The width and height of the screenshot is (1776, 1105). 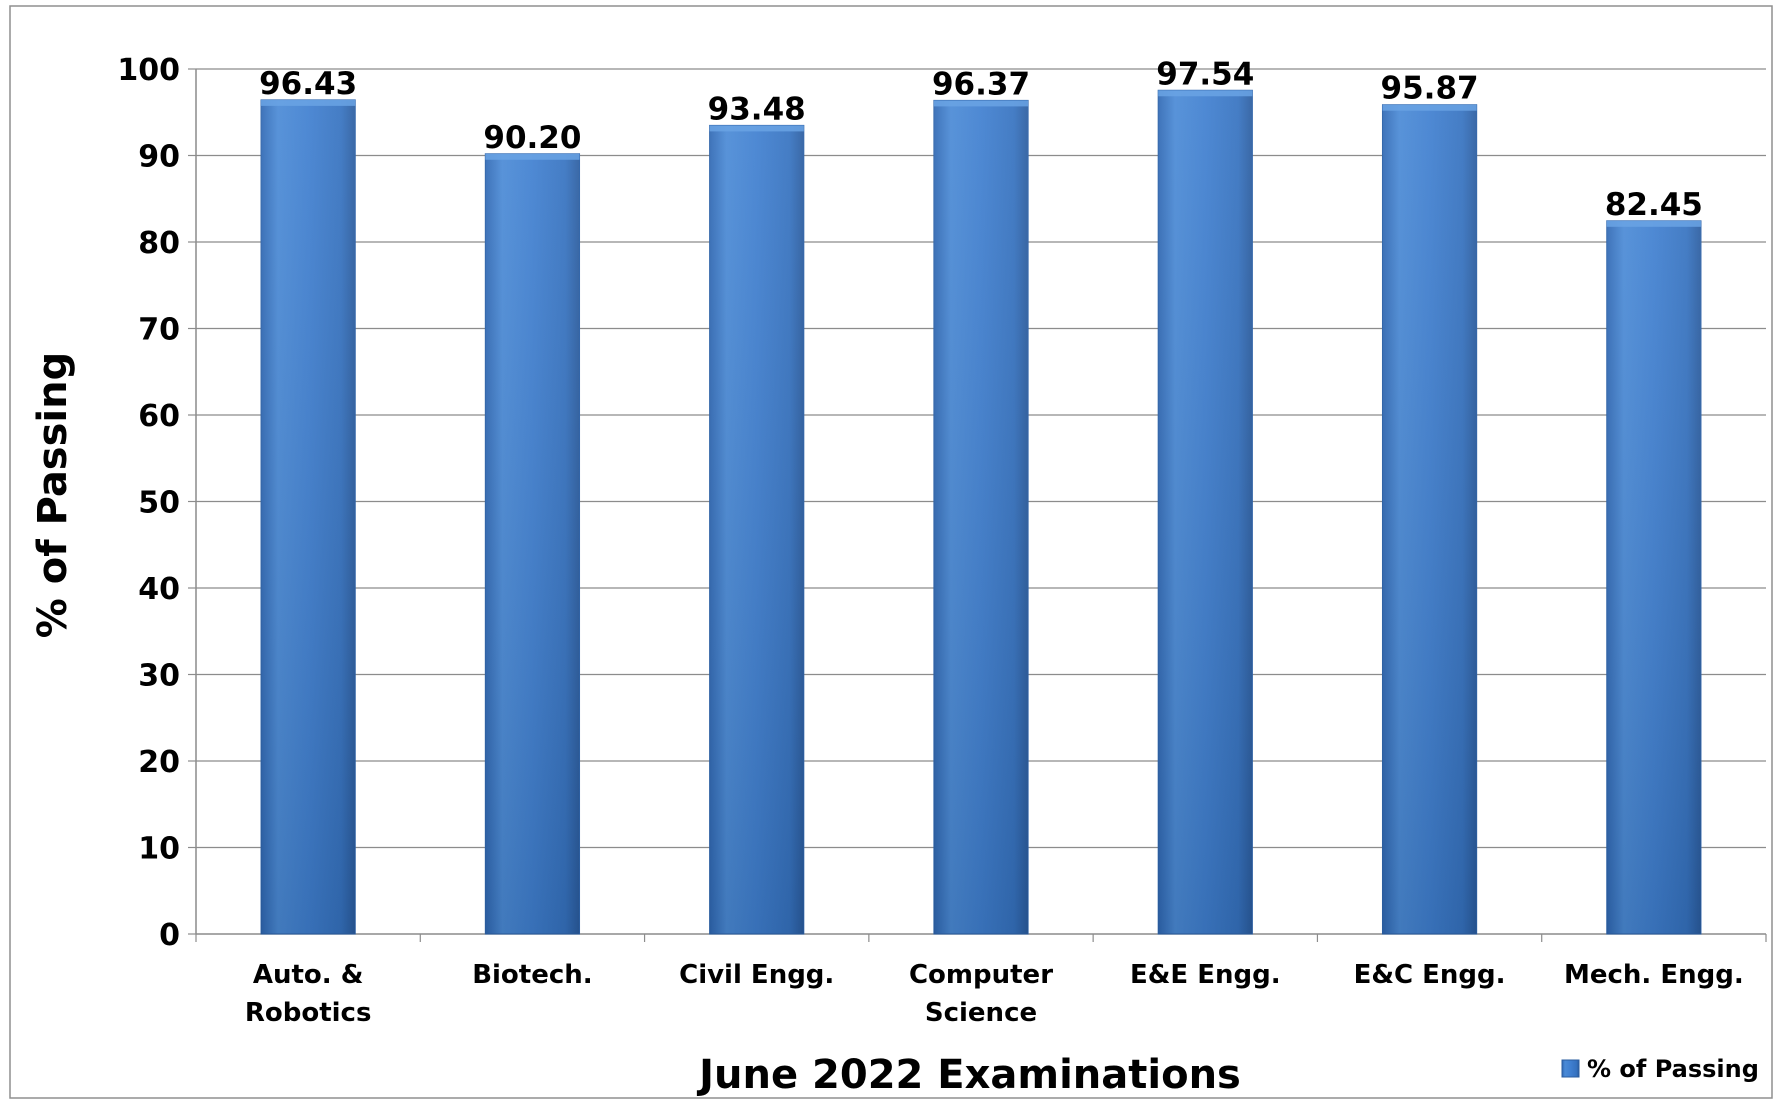 I want to click on x-axis-title: June 2022 Examinations, so click(x=968, y=1075).